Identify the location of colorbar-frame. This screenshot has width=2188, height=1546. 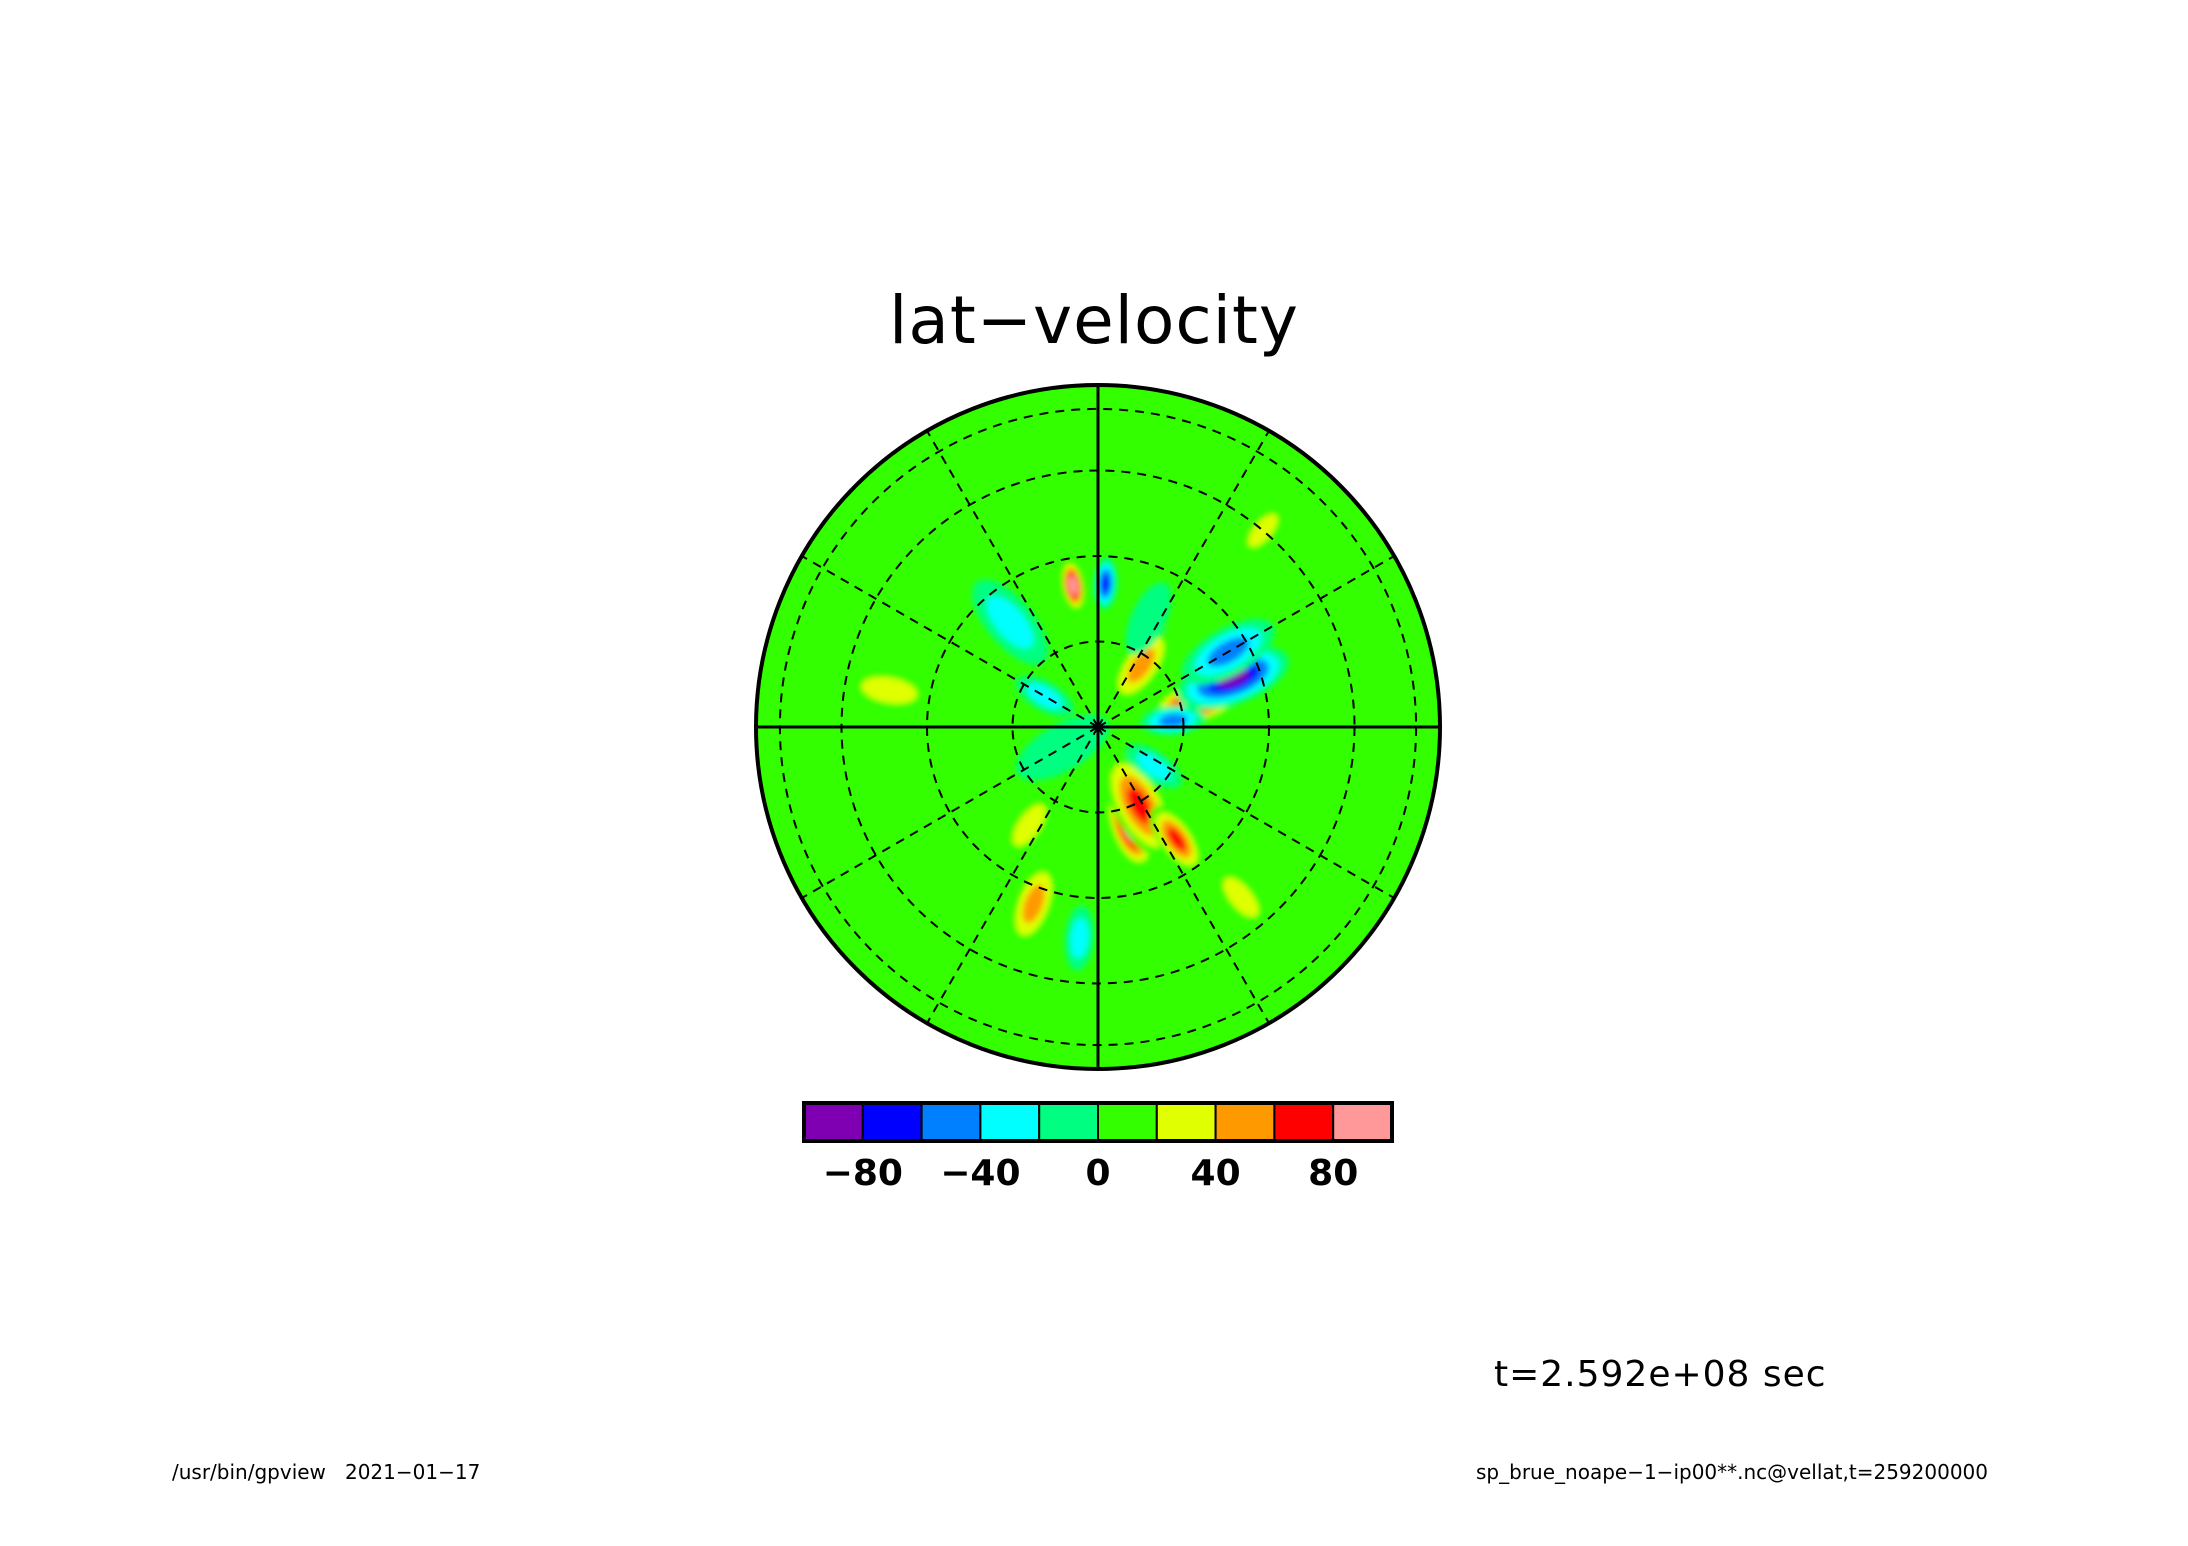
(1098, 1122).